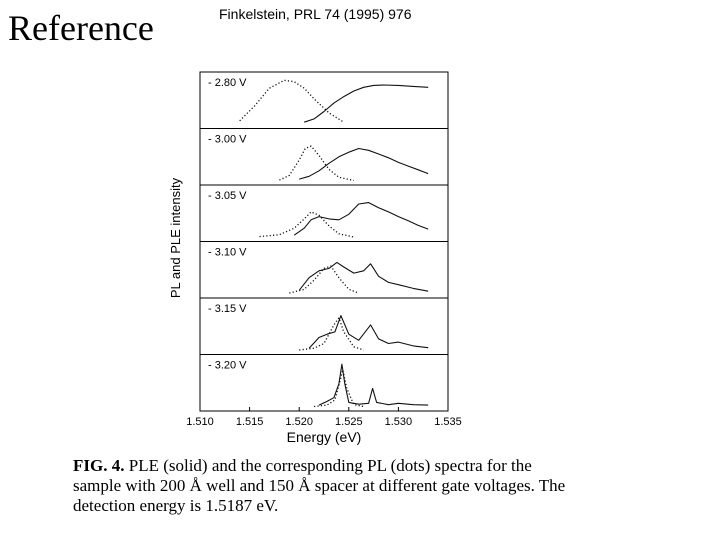 The height and width of the screenshot is (540, 720). I want to click on panel-voltage-label: - 3.05 V, so click(227, 196).